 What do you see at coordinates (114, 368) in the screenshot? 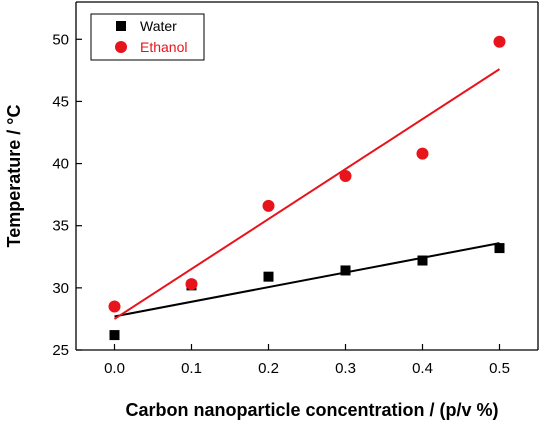
I see `x-tick-label: 0.0` at bounding box center [114, 368].